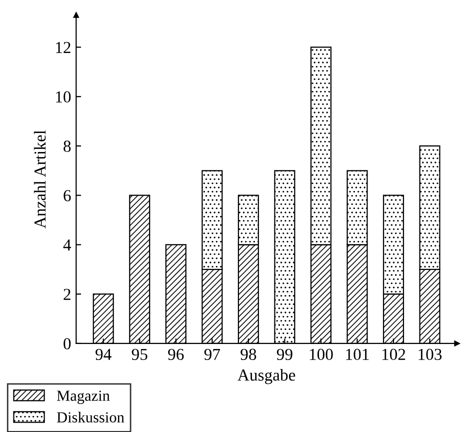 This screenshot has width=476, height=432. What do you see at coordinates (321, 354) in the screenshot?
I see `x-tick-label: 100` at bounding box center [321, 354].